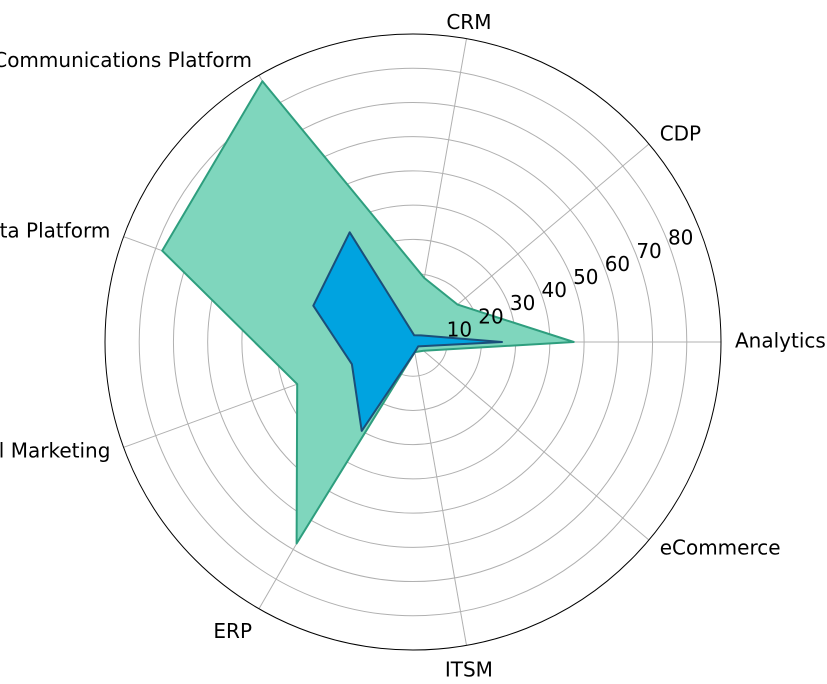 The width and height of the screenshot is (827, 684). Describe the element at coordinates (585, 277) in the screenshot. I see `radial-tick-label-50: 50` at that location.